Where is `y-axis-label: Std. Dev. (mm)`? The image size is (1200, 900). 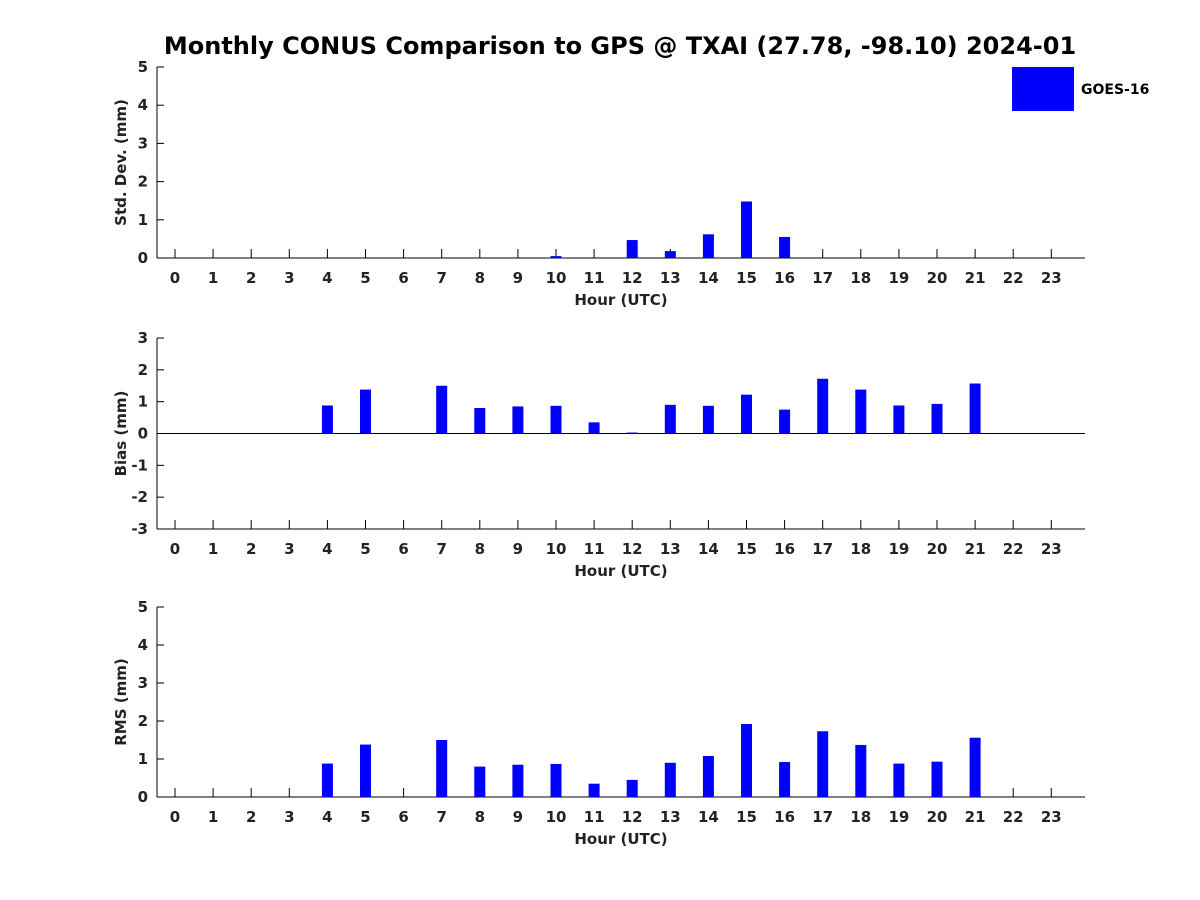
y-axis-label: Std. Dev. (mm) is located at coordinates (121, 162).